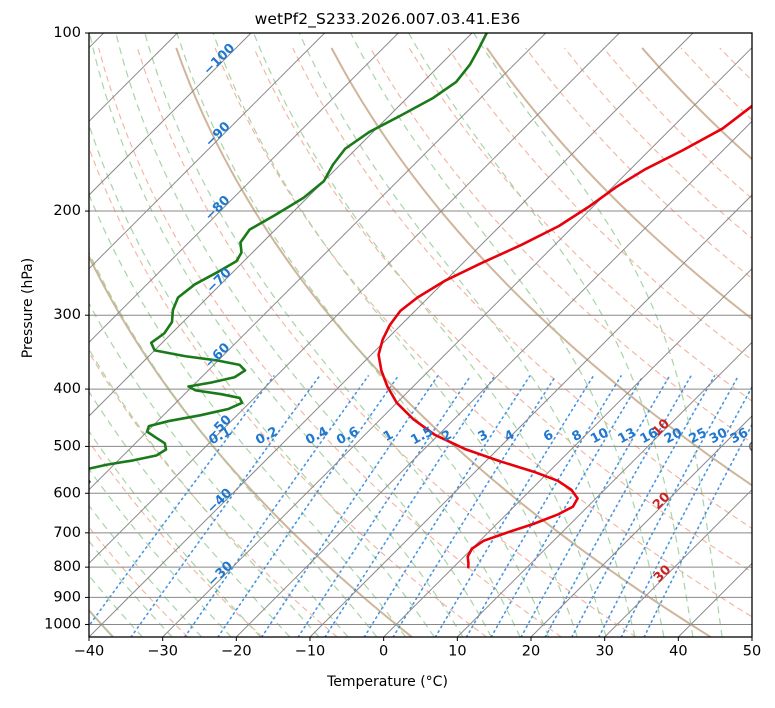  Describe the element at coordinates (457, 652) in the screenshot. I see `x-tick-label: 10` at that location.